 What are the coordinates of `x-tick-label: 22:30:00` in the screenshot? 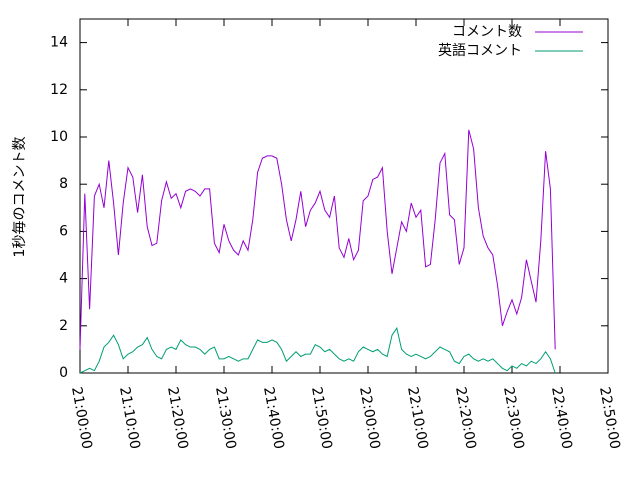 It's located at (513, 418).